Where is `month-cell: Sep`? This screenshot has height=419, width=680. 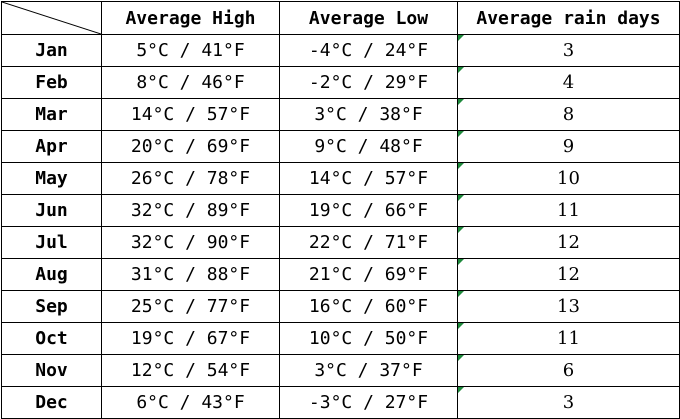
month-cell: Sep is located at coordinates (51, 306).